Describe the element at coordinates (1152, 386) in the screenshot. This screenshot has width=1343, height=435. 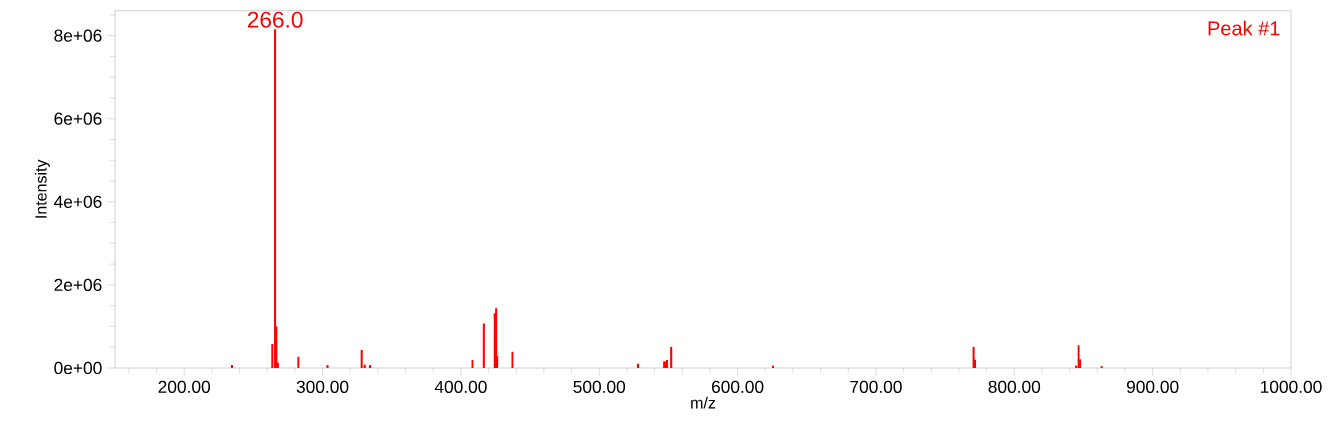
I see `x-tick-label: 900.00` at that location.